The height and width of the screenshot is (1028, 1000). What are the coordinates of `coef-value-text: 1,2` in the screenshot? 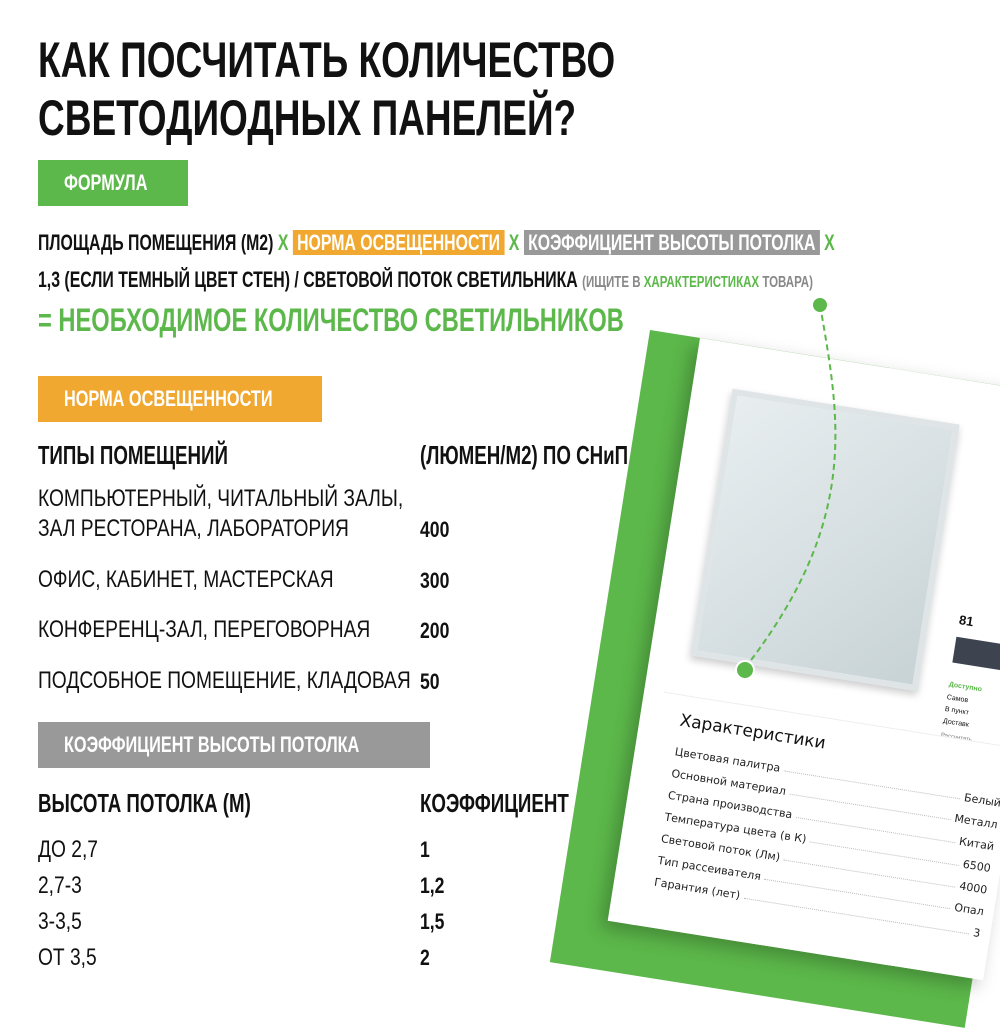 It's located at (432, 885).